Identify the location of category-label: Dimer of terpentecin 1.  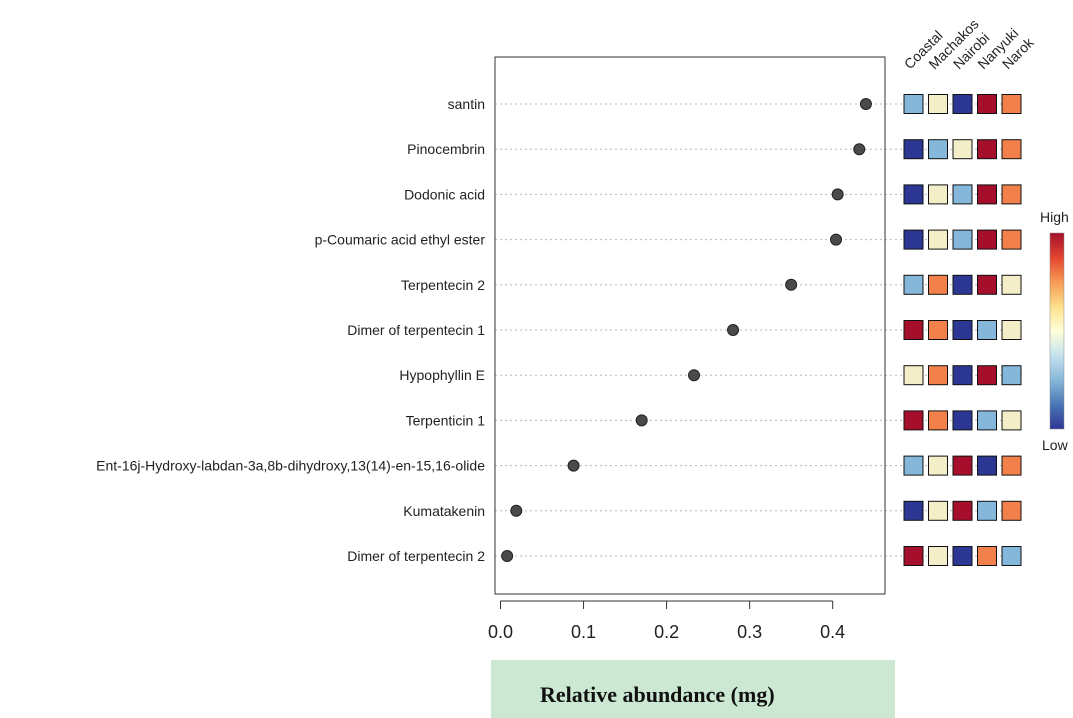
(416, 330).